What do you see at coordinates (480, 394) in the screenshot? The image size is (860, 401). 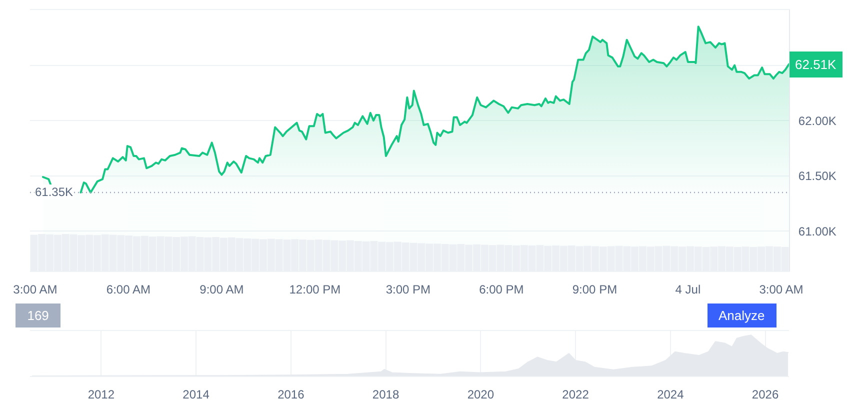 I see `x-tick-label: 2020` at bounding box center [480, 394].